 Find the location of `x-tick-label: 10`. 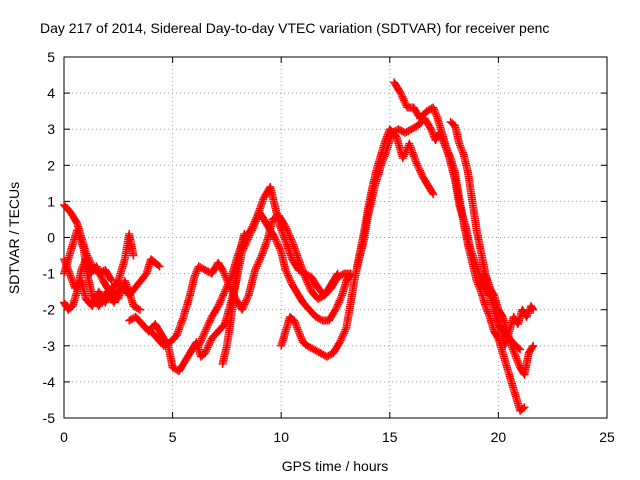

x-tick-label: 10 is located at coordinates (281, 437).